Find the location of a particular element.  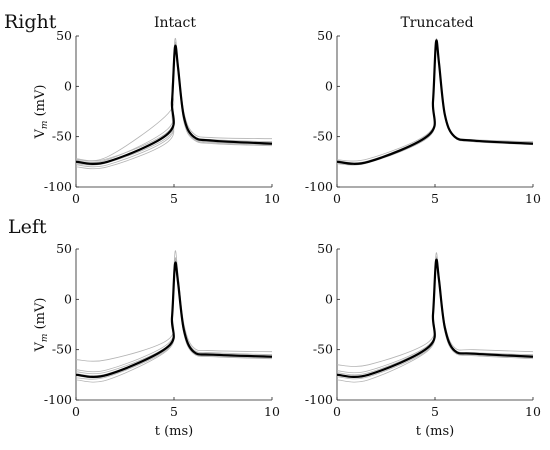

row-title-right: Right is located at coordinates (30, 22).